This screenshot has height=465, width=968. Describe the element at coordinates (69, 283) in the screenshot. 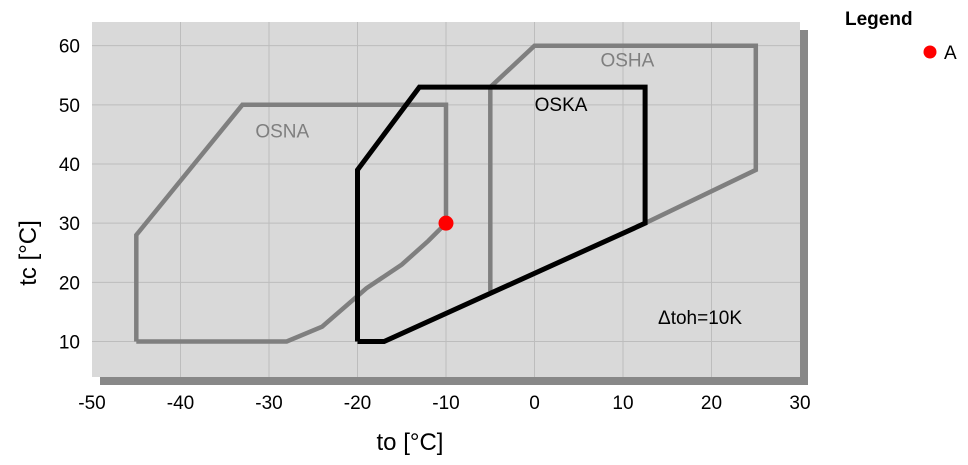

I see `y-tick-label: 20` at that location.